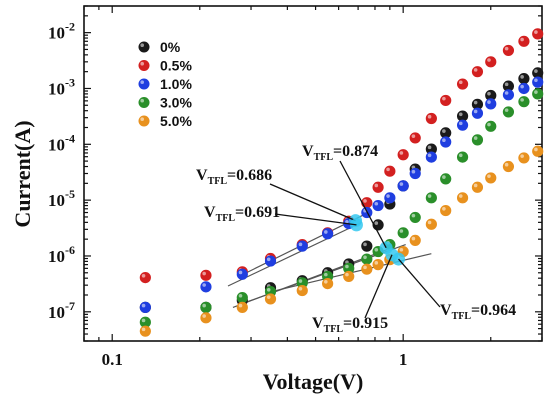 This screenshot has width=550, height=400. What do you see at coordinates (294, 254) in the screenshot?
I see `fit-line` at bounding box center [294, 254].